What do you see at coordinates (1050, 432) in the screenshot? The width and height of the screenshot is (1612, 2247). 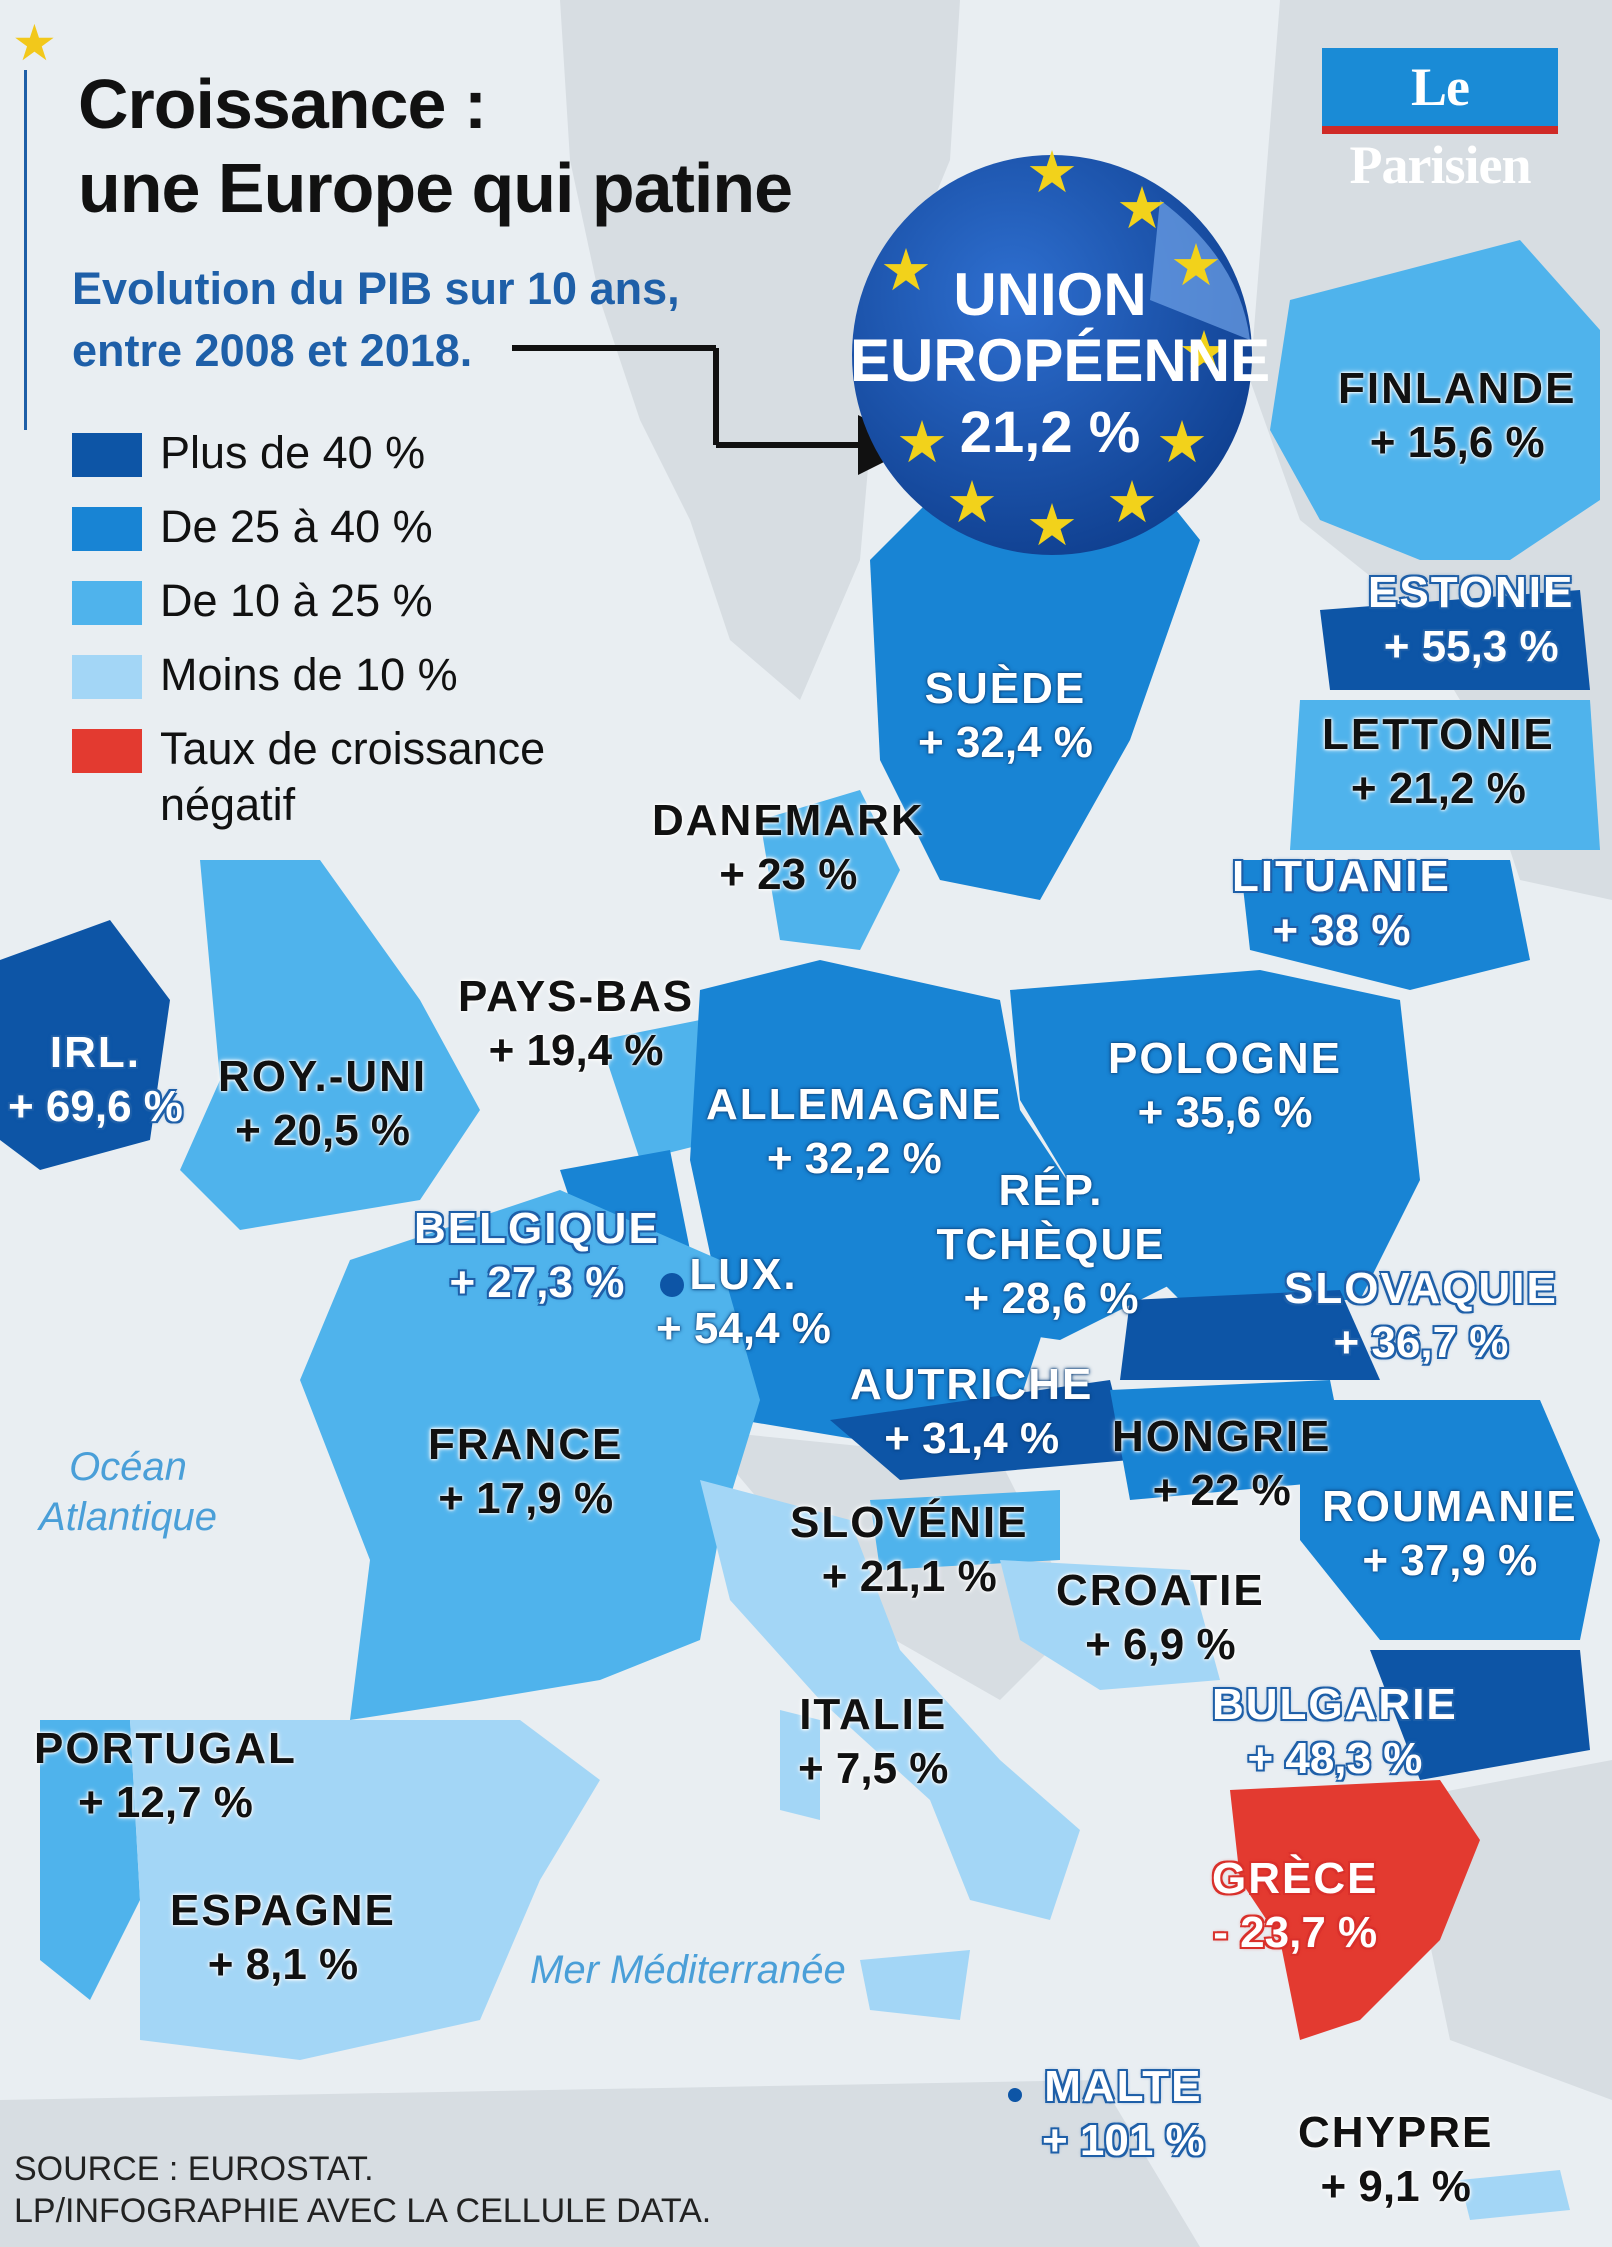 I see `eu-growth-value: 21,2 %` at bounding box center [1050, 432].